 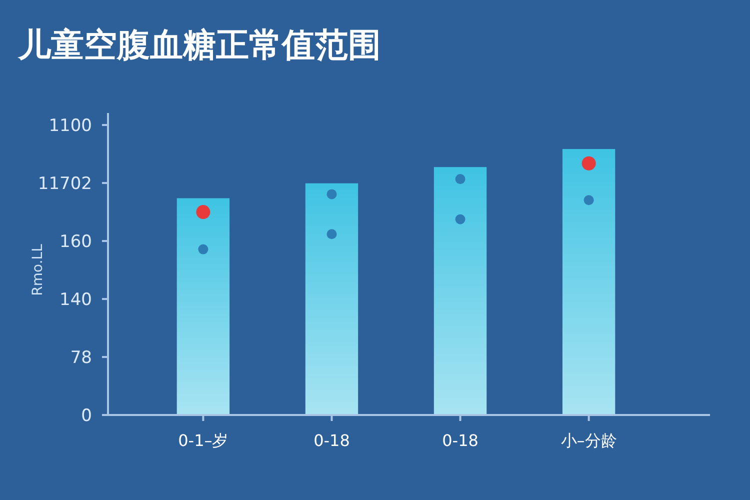 What do you see at coordinates (588, 440) in the screenshot?
I see `x-tick-label: 小–分龄` at bounding box center [588, 440].